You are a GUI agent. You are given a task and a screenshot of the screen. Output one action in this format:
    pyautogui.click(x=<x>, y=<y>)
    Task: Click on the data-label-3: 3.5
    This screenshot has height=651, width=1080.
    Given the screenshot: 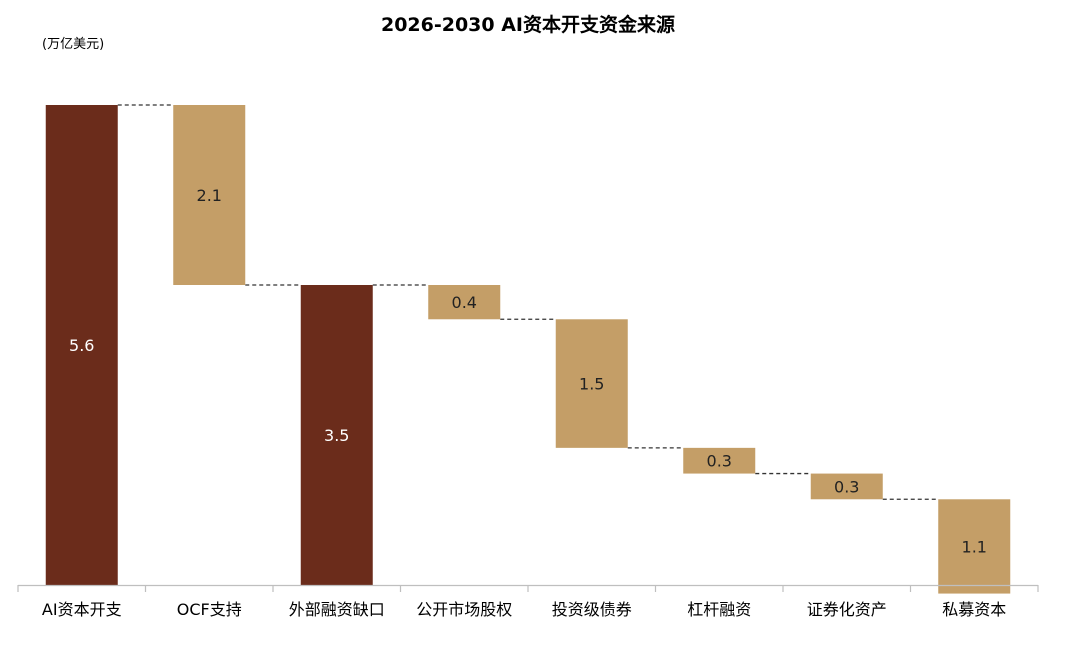 What is the action you would take?
    pyautogui.click(x=336, y=435)
    